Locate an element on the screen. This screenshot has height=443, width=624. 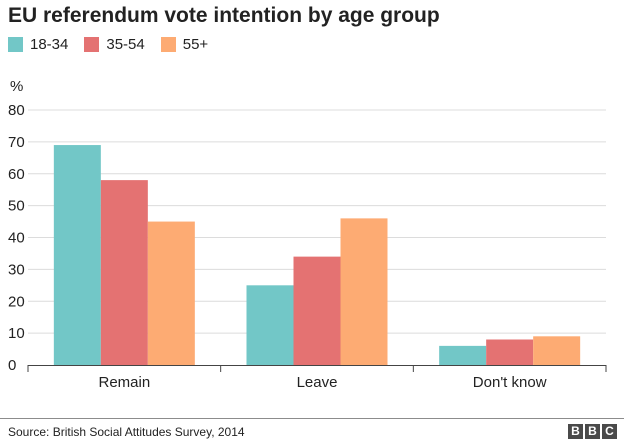
bar-55-plus-don-t-know is located at coordinates (557, 350).